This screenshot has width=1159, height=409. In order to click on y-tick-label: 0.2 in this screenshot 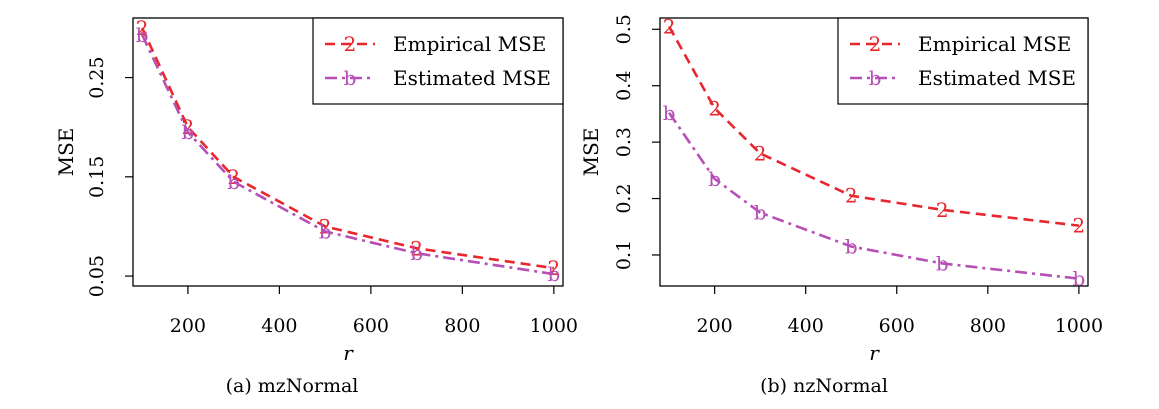, I will do `click(624, 198)`.